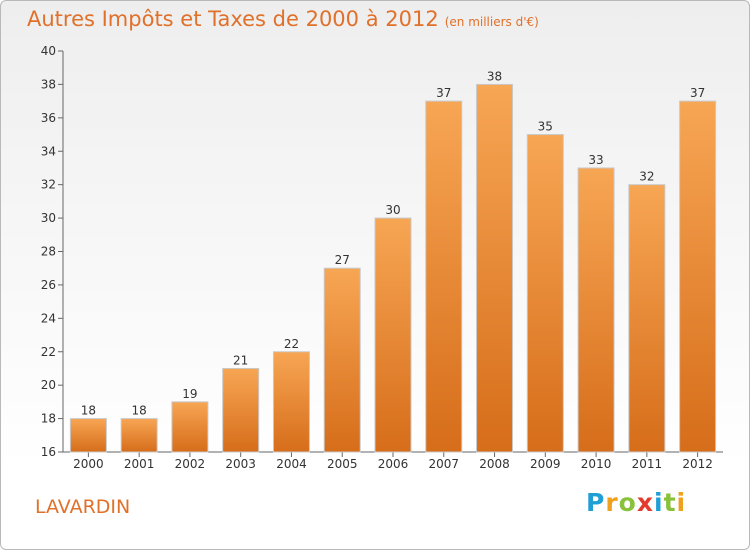 Image resolution: width=750 pixels, height=550 pixels. What do you see at coordinates (48, 84) in the screenshot?
I see `y-tick-label: 38` at bounding box center [48, 84].